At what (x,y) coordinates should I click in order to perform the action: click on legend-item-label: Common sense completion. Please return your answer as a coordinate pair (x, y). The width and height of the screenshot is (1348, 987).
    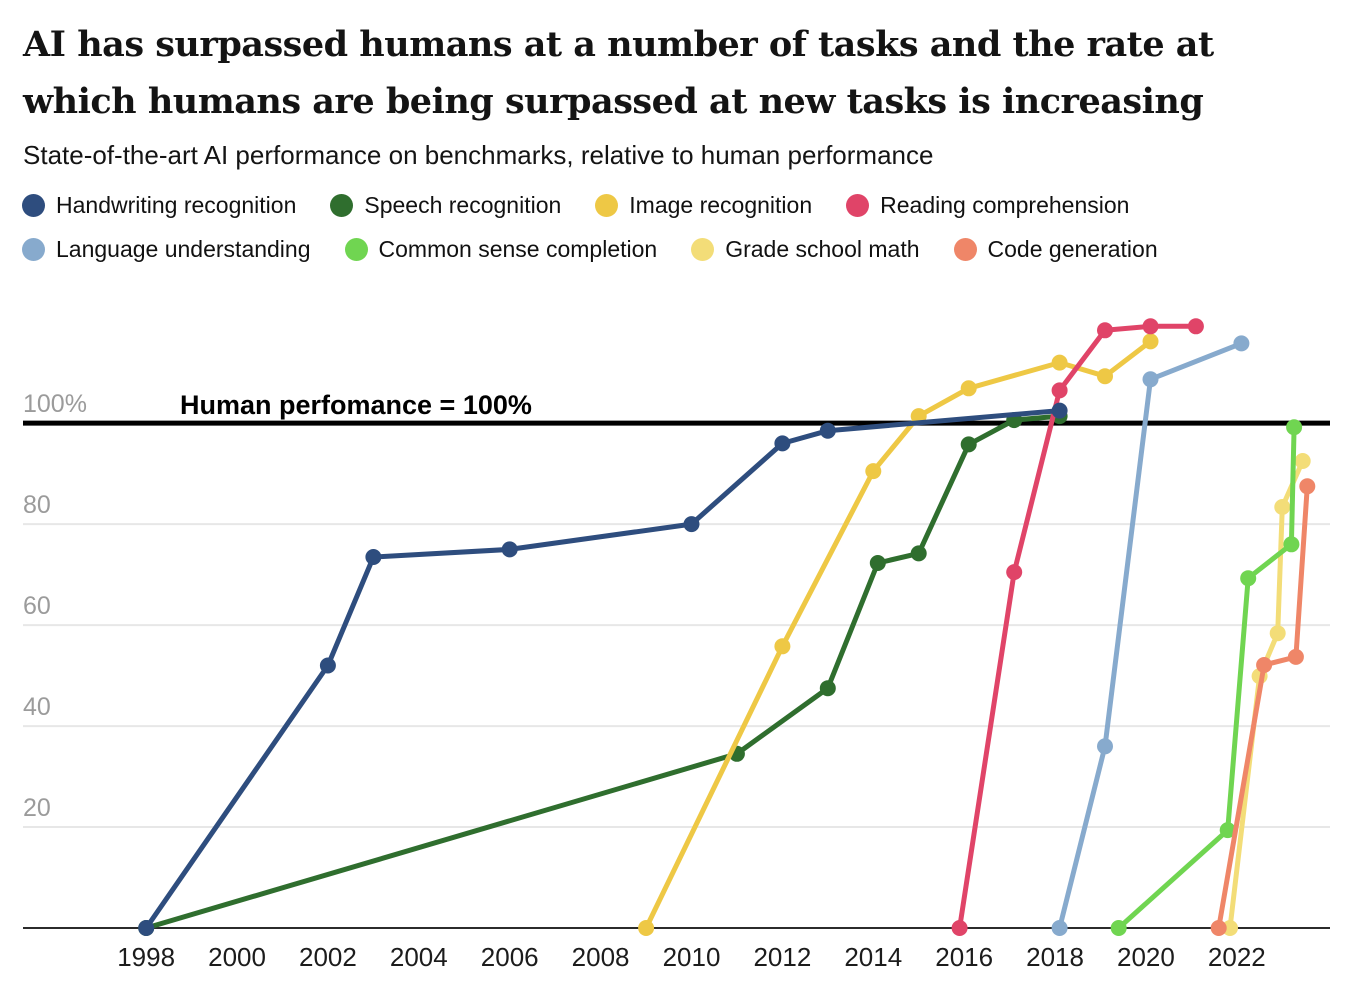
    Looking at the image, I should click on (518, 249).